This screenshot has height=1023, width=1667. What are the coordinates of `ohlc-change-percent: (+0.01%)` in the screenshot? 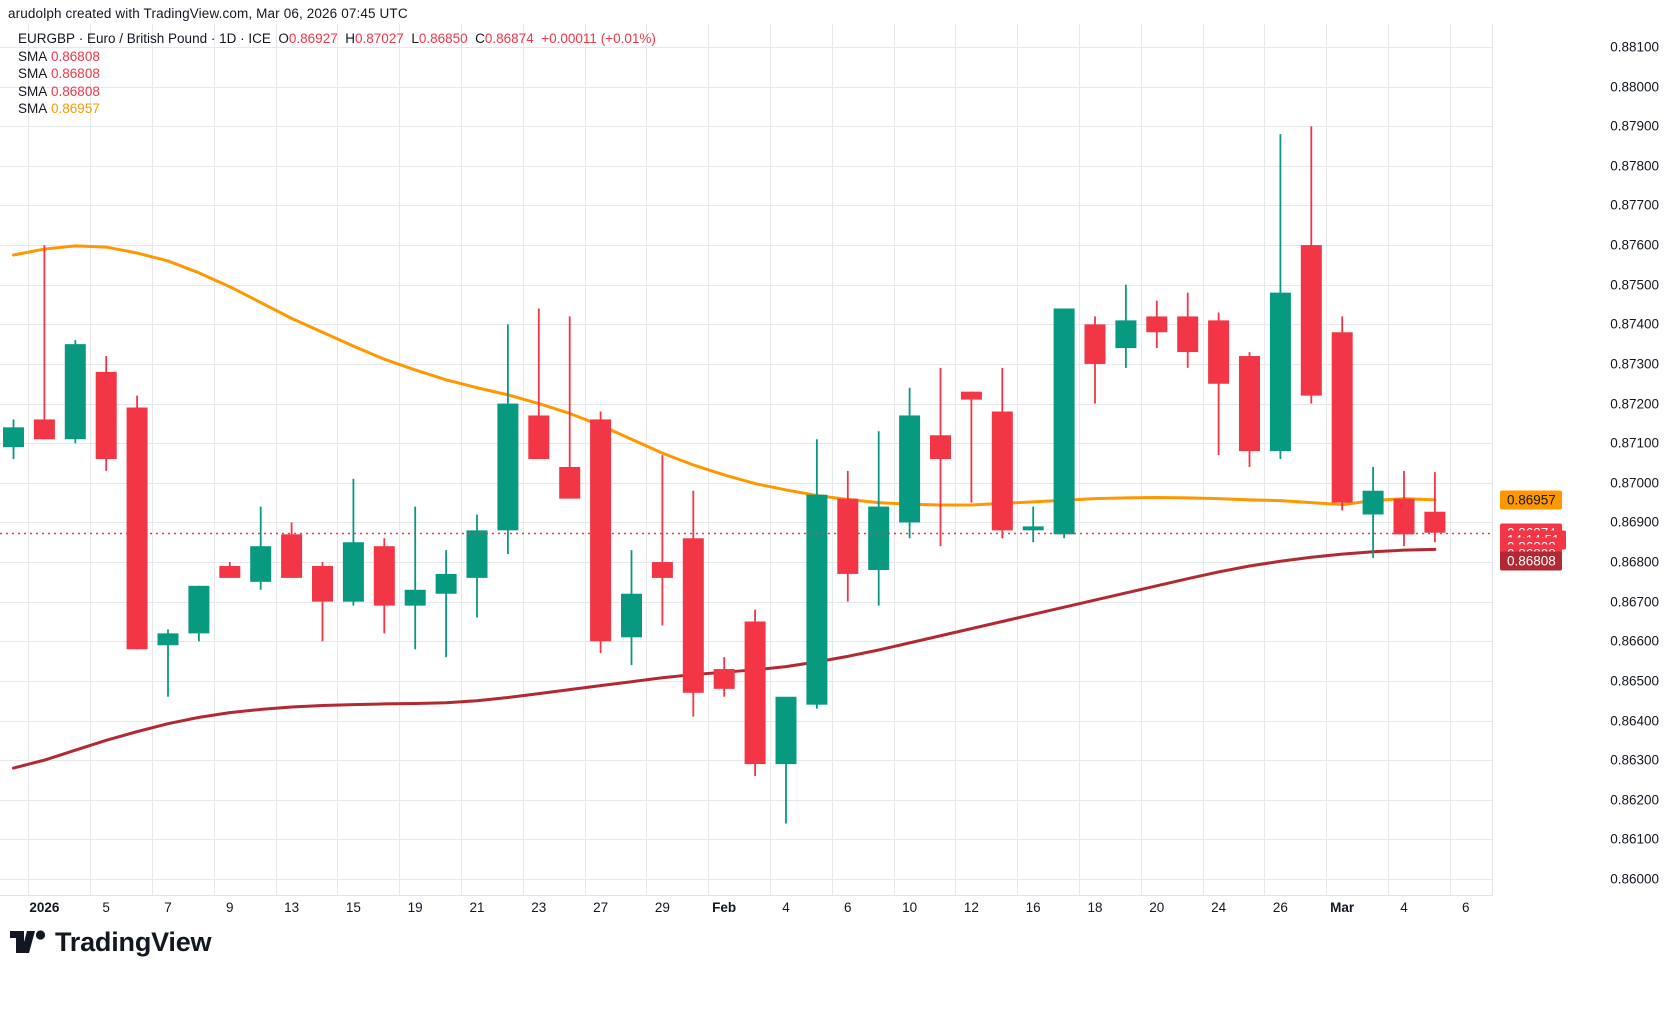 It's located at (628, 38).